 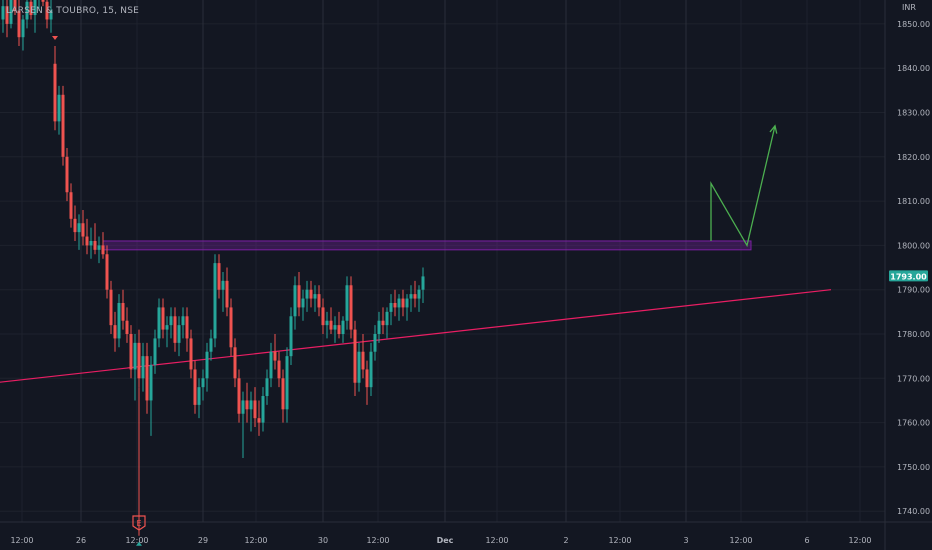 What do you see at coordinates (108, 11) in the screenshot?
I see `interval-label: 15` at bounding box center [108, 11].